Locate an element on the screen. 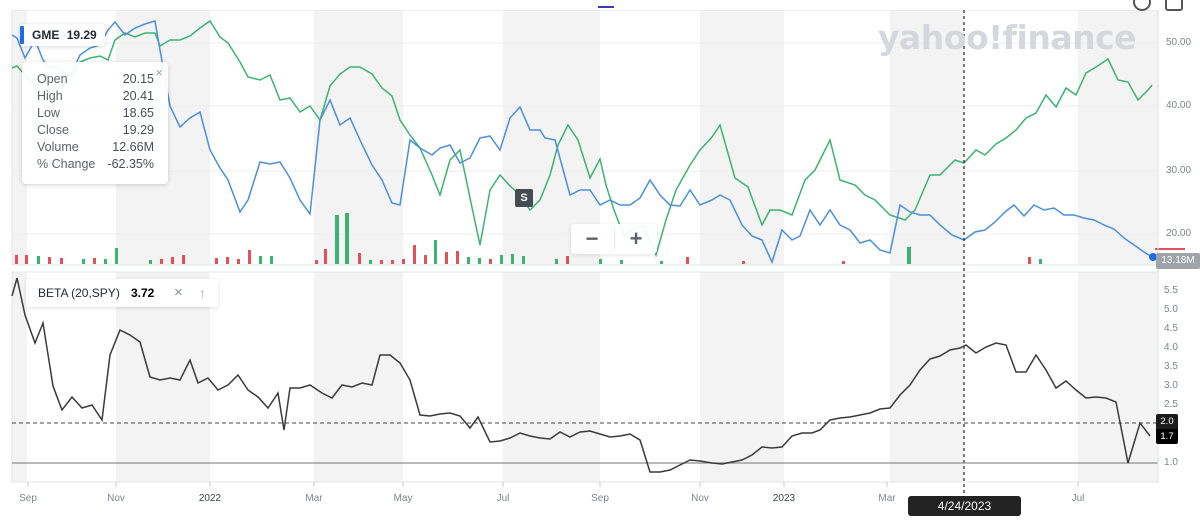 The image size is (1200, 523). tooltip-row-high: High 20.41 is located at coordinates (95, 97).